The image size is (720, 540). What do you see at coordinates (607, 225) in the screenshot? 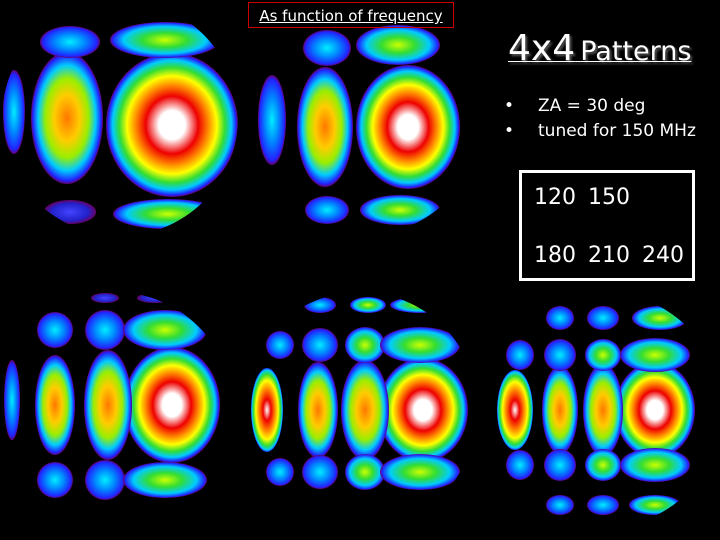
I see `frequency-box: 120 150 180 210 240` at bounding box center [607, 225].